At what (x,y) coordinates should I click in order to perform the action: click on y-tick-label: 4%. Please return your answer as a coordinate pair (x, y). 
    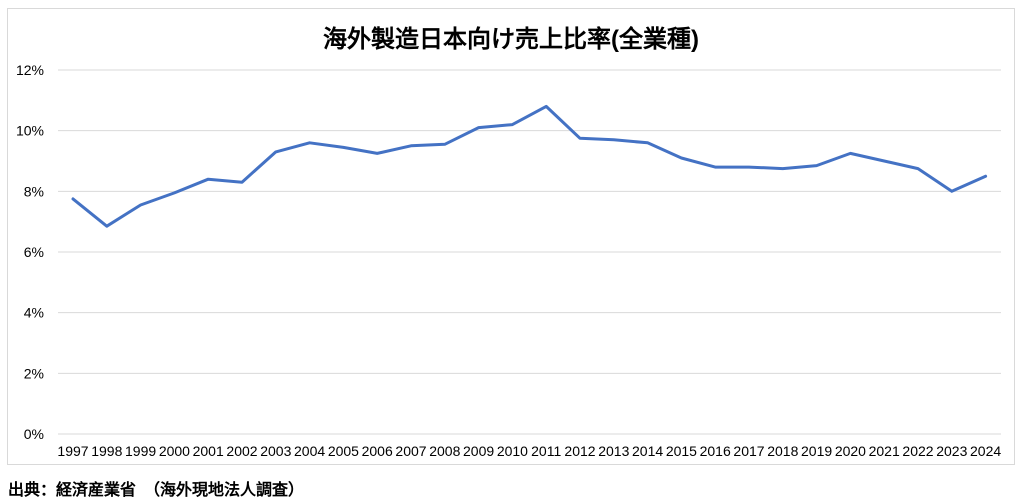
    Looking at the image, I should click on (34, 313).